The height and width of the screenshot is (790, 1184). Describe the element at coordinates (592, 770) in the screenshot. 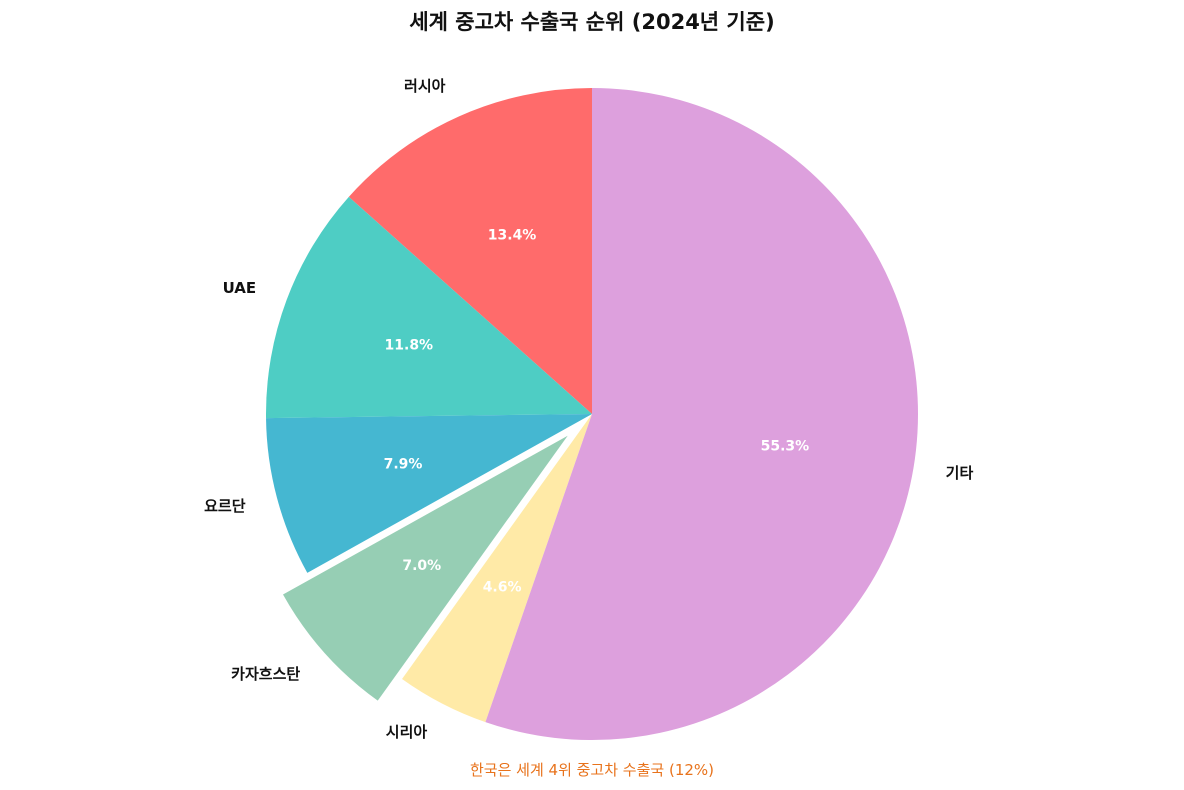

I see `chart-annotation: 한국은 세계 4위 중고차 수출국 (12%)` at that location.